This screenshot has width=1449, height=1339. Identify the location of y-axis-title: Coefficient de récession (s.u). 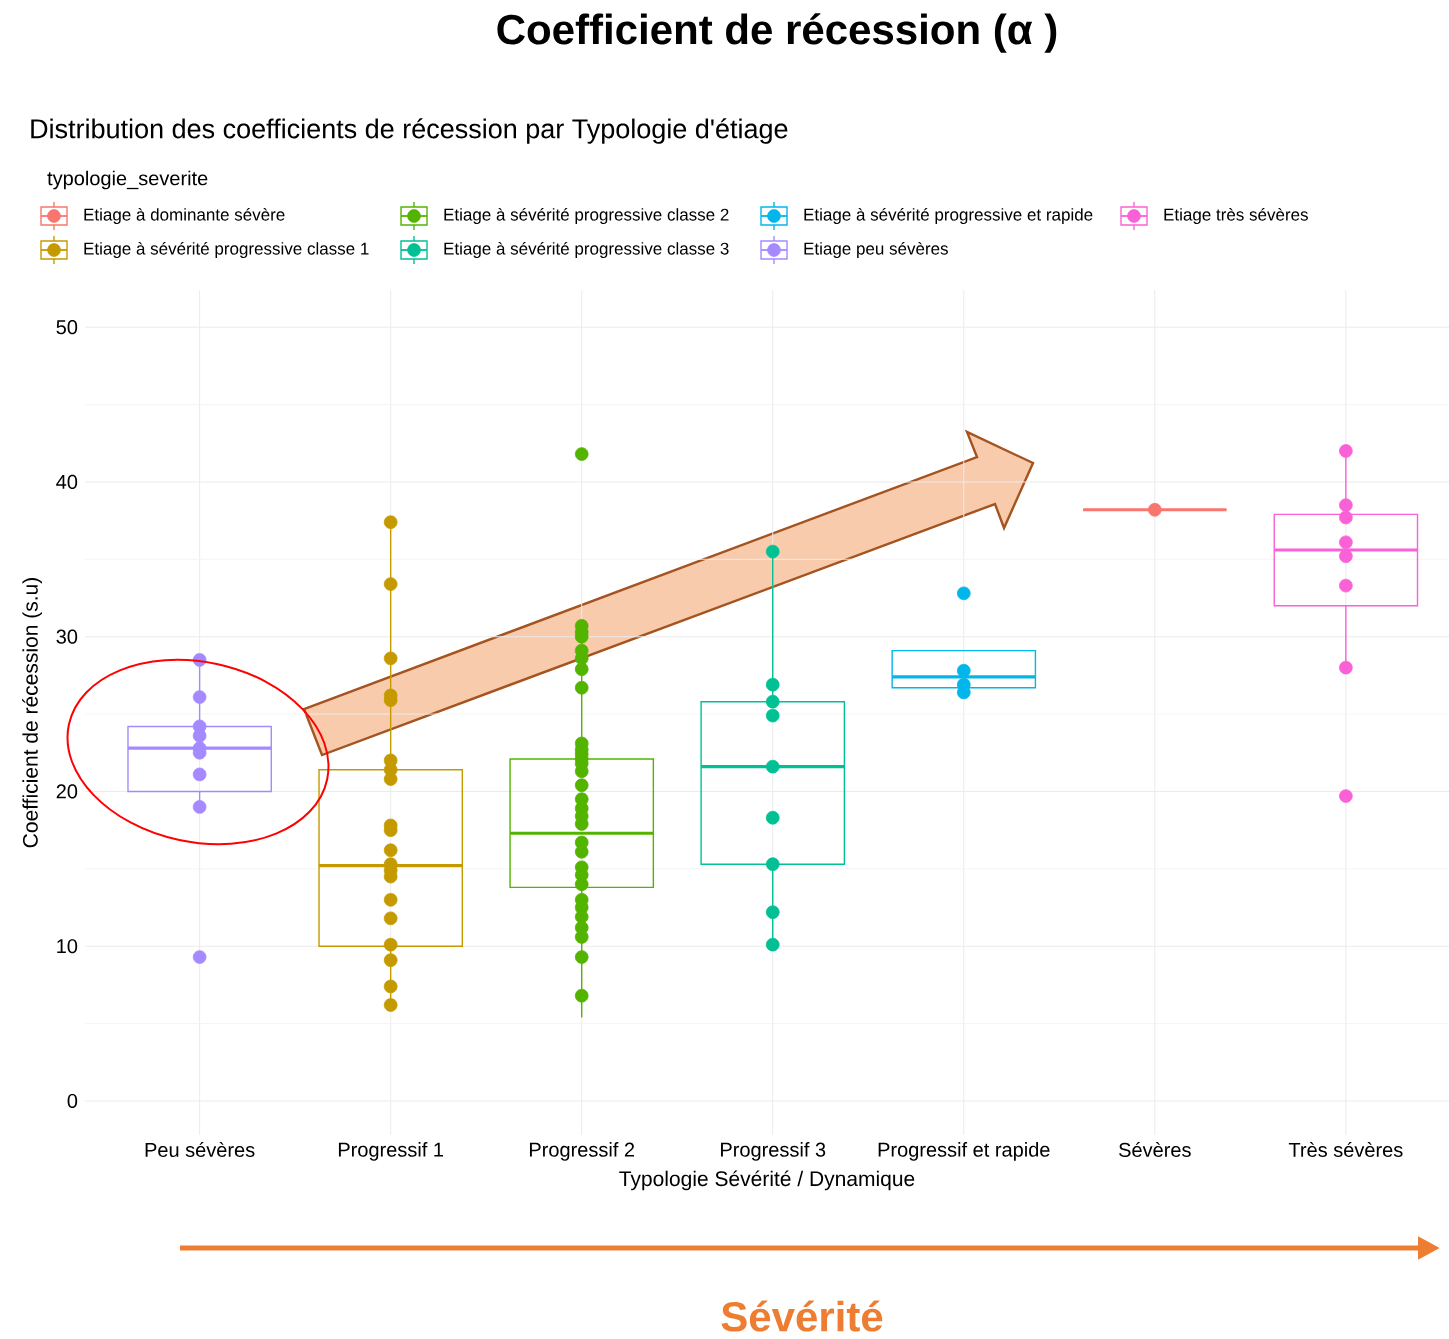
(32, 713).